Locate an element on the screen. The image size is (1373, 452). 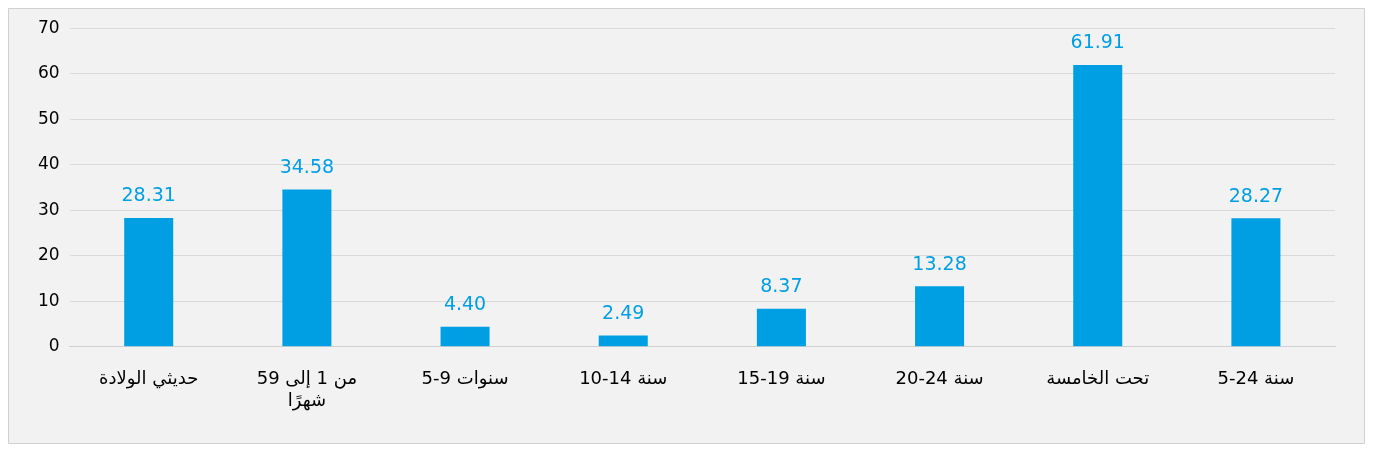
x-tick-label: حديثي الولادة is located at coordinates (149, 378).